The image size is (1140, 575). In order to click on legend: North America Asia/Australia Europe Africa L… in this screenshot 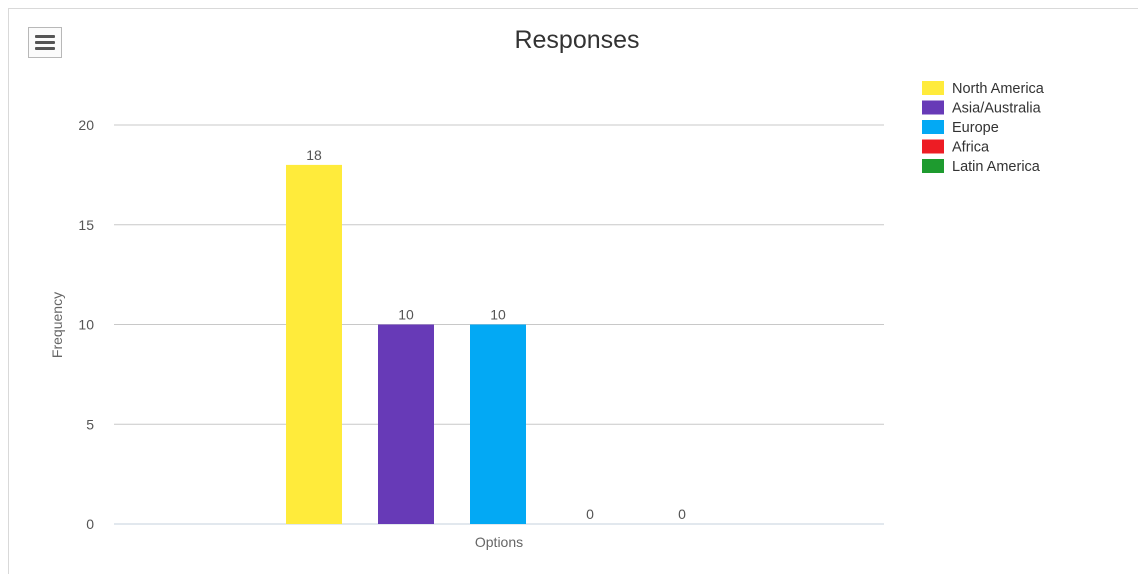, I will do `click(983, 128)`.